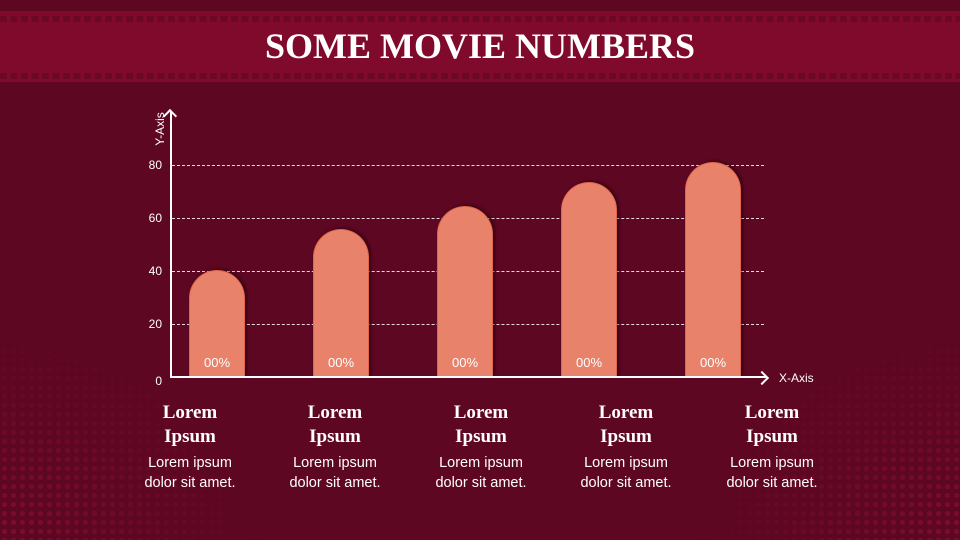 Image resolution: width=960 pixels, height=540 pixels. Describe the element at coordinates (217, 323) in the screenshot. I see `bar-1: 00%` at that location.